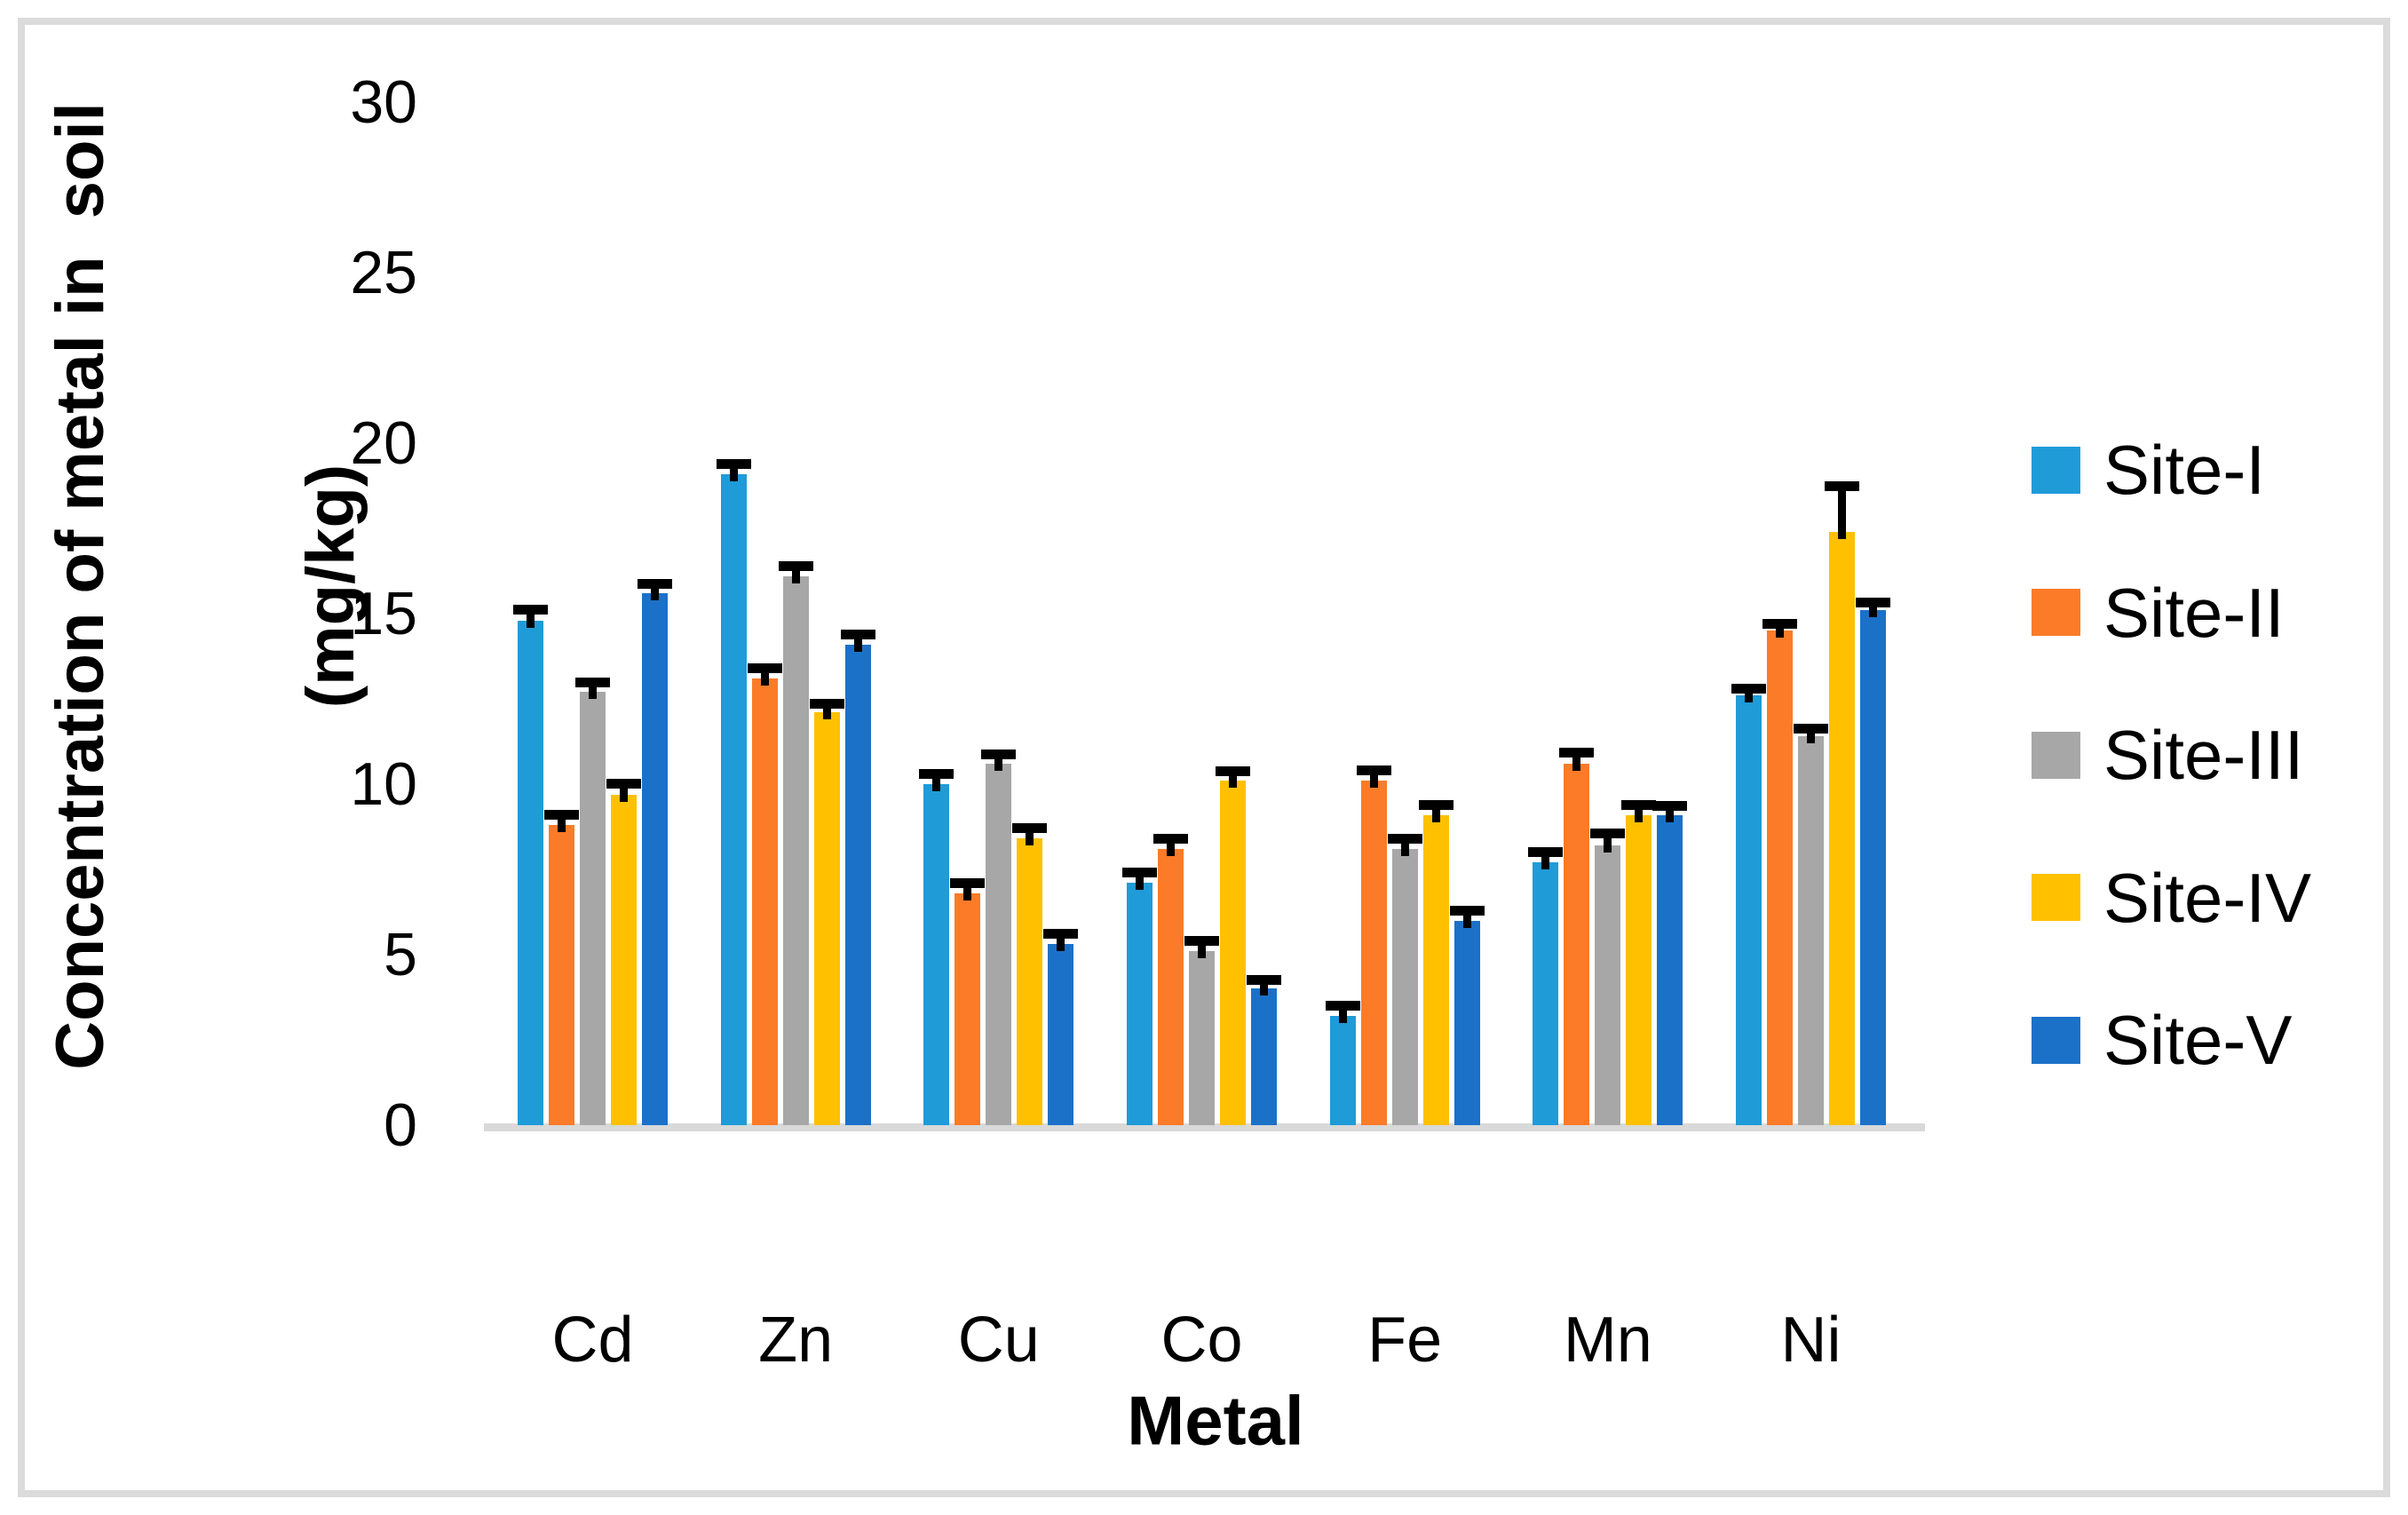 The width and height of the screenshot is (2408, 1515). I want to click on legend-item-site-v: Site-V, so click(2162, 1040).